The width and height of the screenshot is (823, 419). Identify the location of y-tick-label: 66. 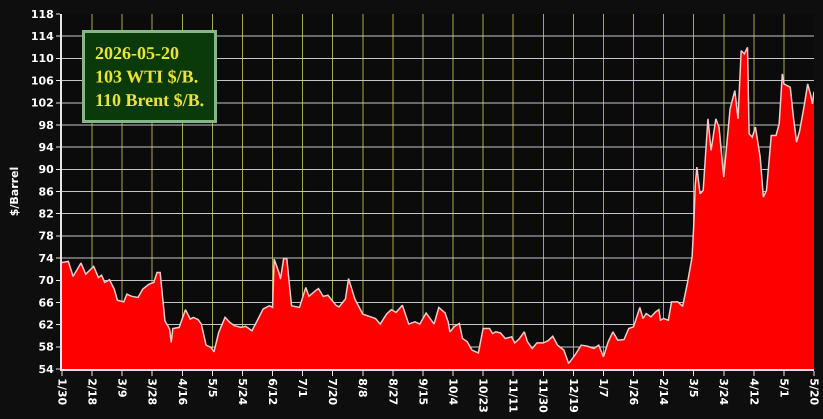
(46, 303).